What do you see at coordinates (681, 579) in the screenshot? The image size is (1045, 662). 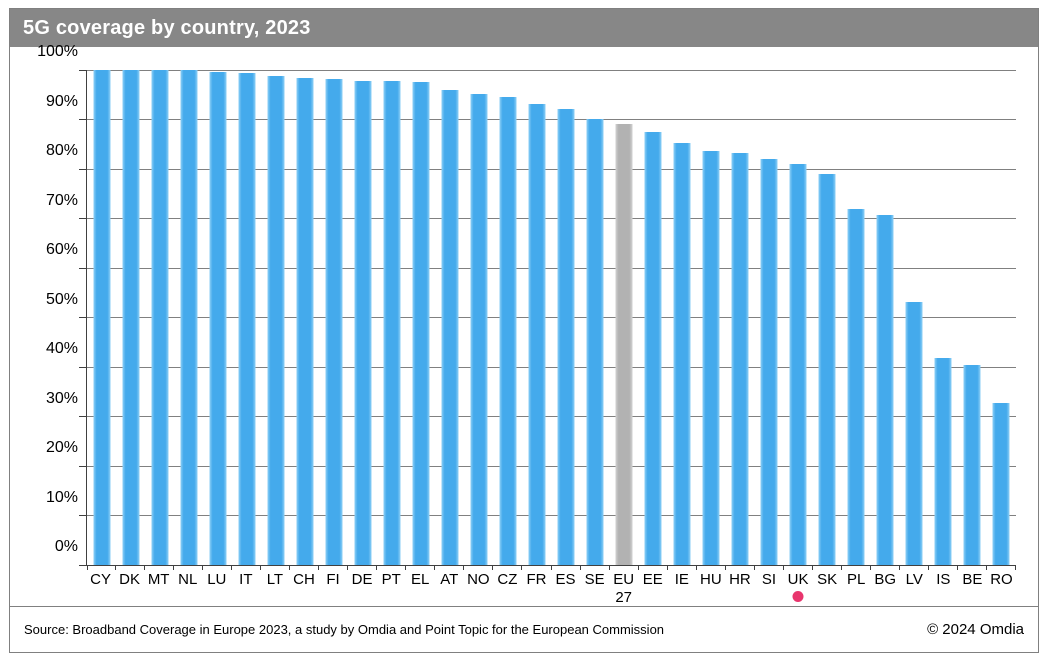 I see `x-axis-category-label: IE` at bounding box center [681, 579].